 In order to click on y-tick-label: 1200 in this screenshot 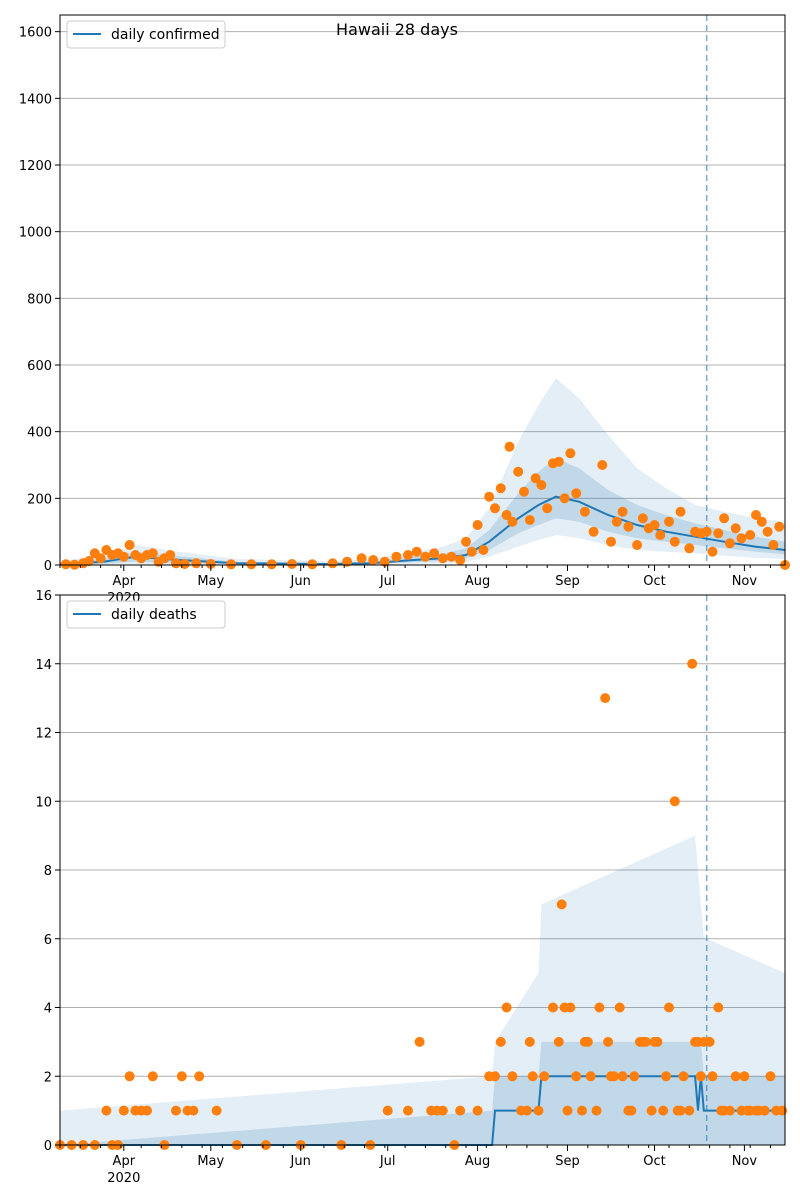, I will do `click(35, 166)`.